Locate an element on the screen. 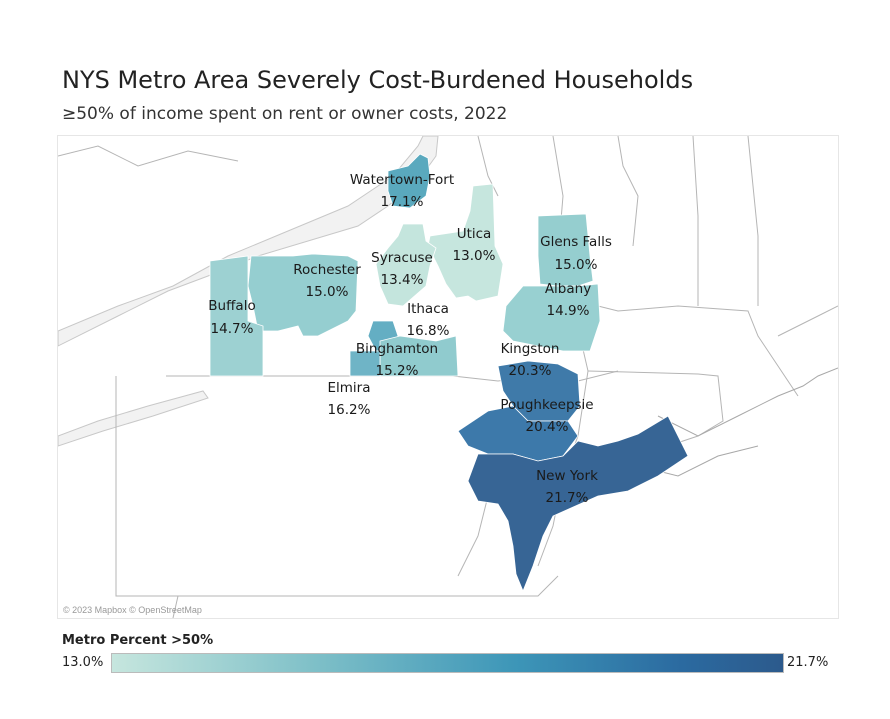 This screenshot has width=890, height=719. label-ithaca-name: Ithaca is located at coordinates (428, 309).